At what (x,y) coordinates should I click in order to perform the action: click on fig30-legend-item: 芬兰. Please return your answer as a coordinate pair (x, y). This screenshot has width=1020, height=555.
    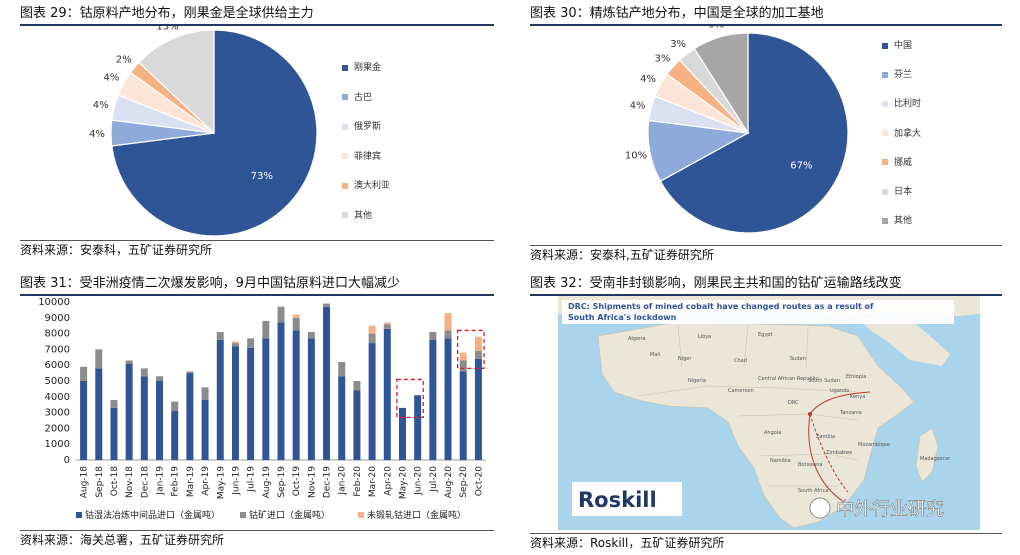
    Looking at the image, I should click on (897, 73).